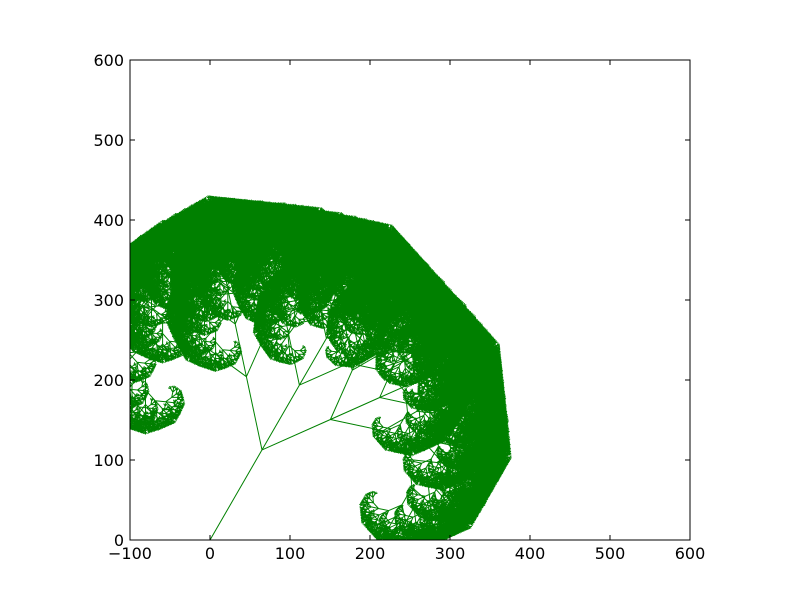  What do you see at coordinates (119, 540) in the screenshot?
I see `y-tick-label: 0` at bounding box center [119, 540].